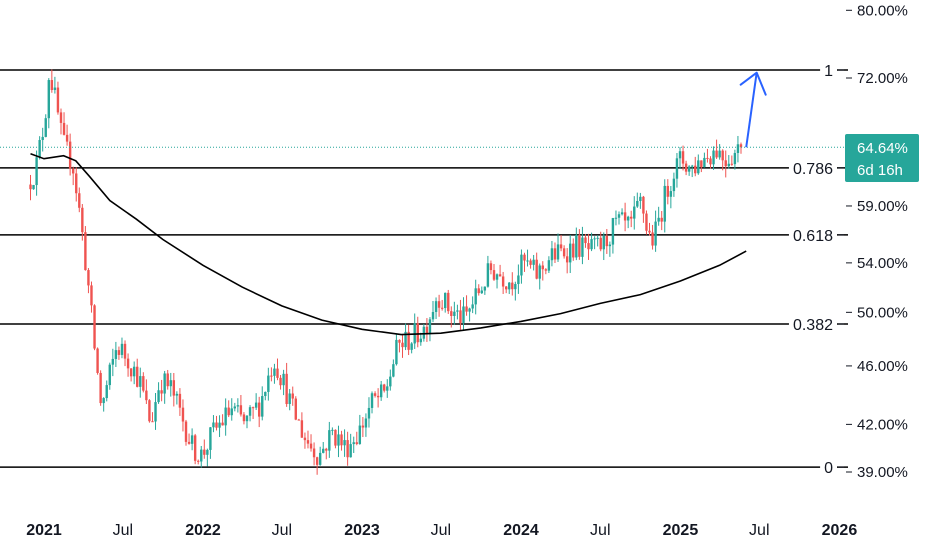 The image size is (932, 550). Describe the element at coordinates (828, 468) in the screenshot. I see `fib-level-label: 0` at that location.